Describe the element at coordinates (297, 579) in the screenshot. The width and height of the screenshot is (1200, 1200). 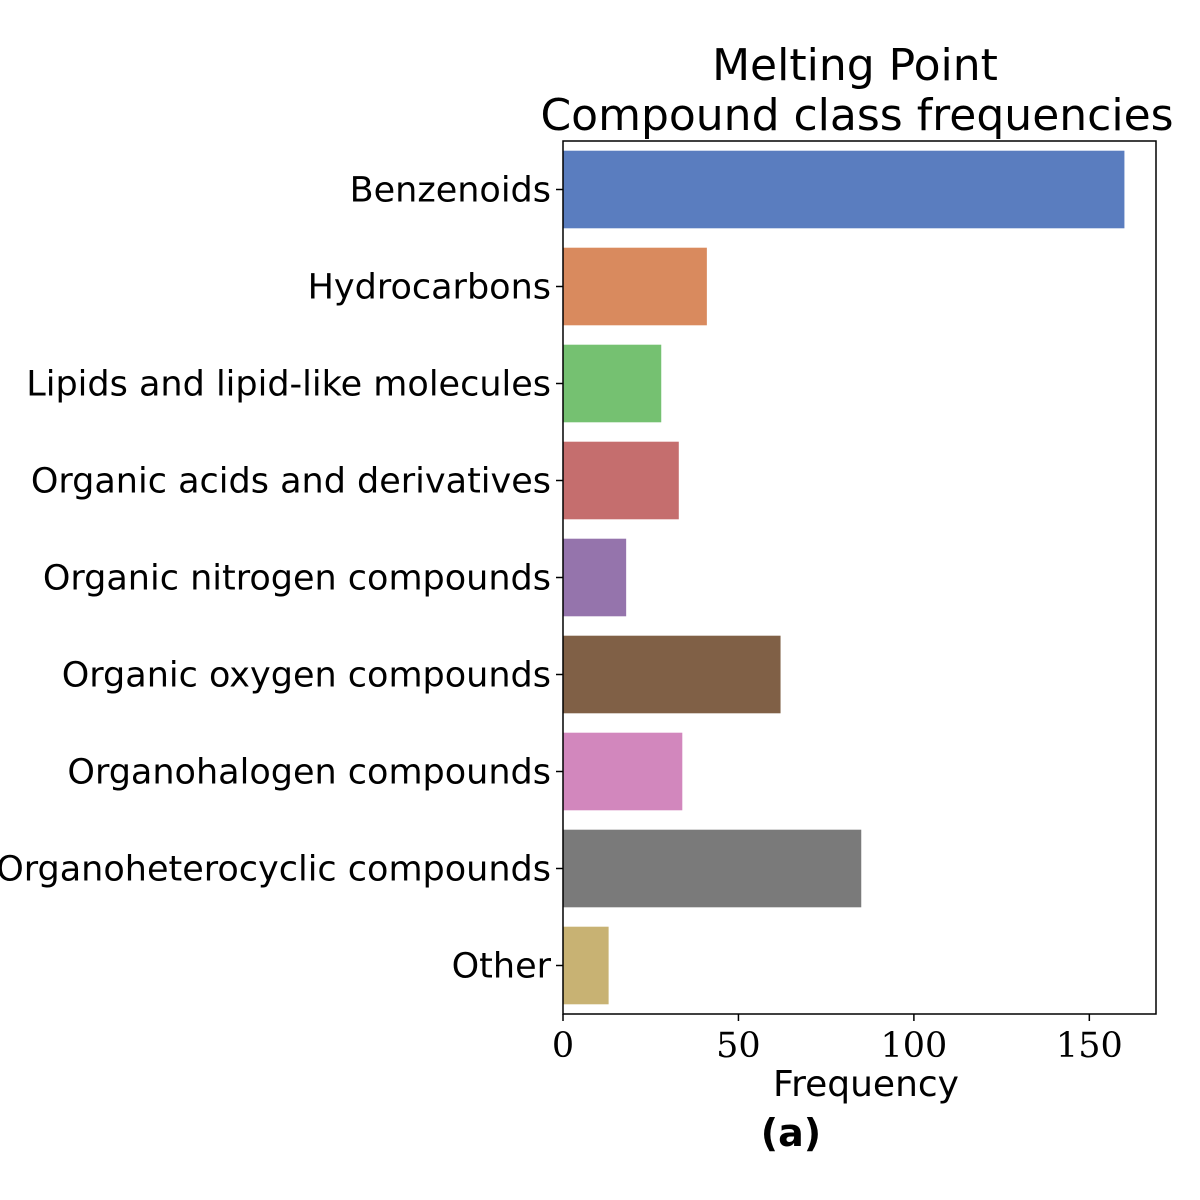
I see `category-label-4: Organic nitrogen compounds` at that location.